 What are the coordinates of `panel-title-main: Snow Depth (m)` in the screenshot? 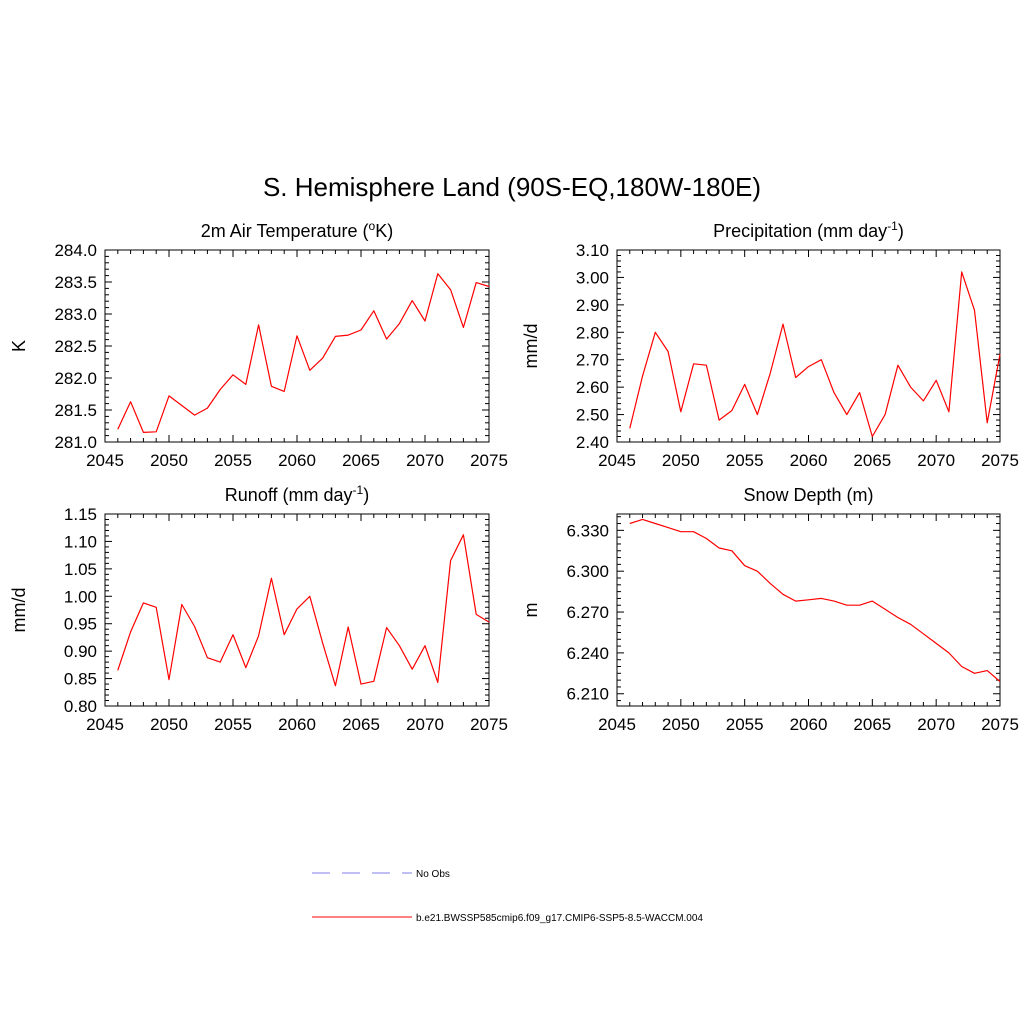 It's located at (808, 495).